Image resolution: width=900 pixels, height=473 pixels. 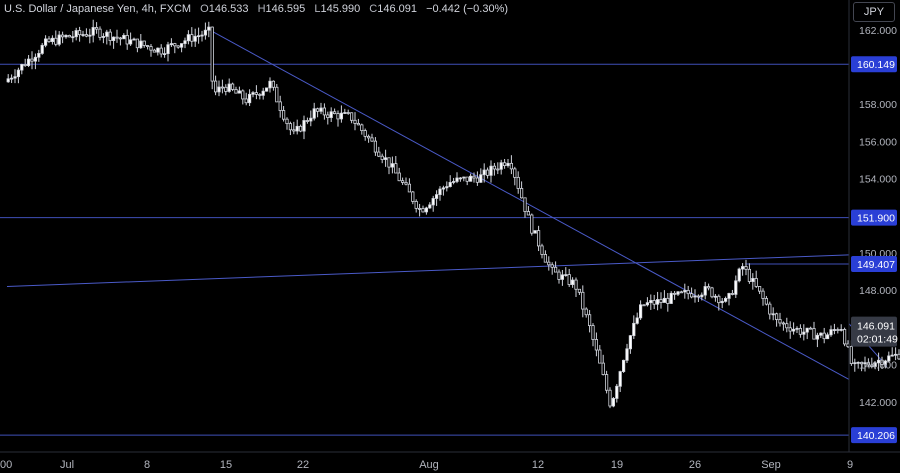 What do you see at coordinates (285, 9) in the screenshot?
I see `high-value: 146.595` at bounding box center [285, 9].